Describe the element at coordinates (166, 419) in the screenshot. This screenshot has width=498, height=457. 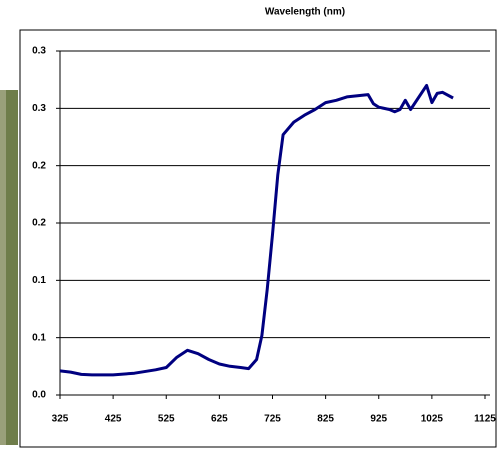
I see `x-tick-label: 525` at that location.